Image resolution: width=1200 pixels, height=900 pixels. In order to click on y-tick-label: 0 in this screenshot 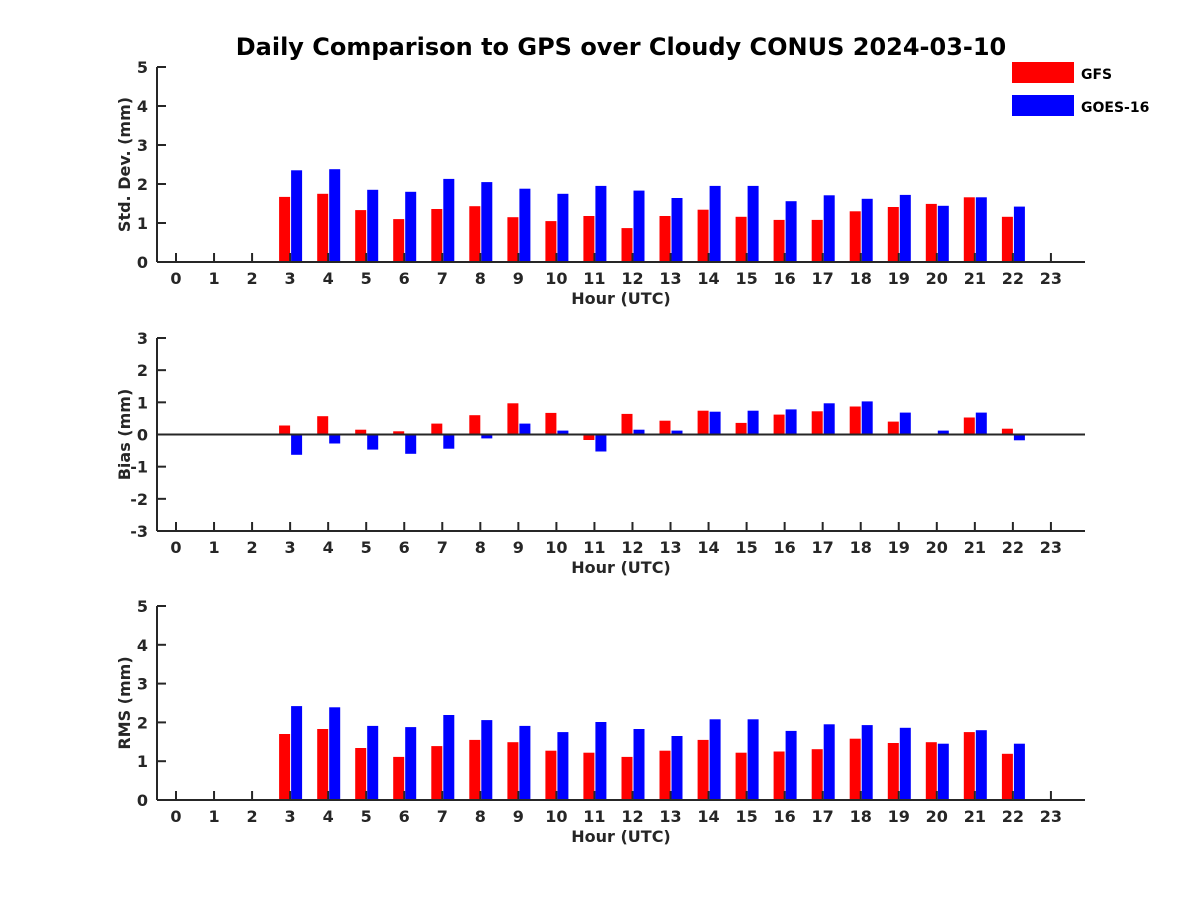, I will do `click(142, 435)`.